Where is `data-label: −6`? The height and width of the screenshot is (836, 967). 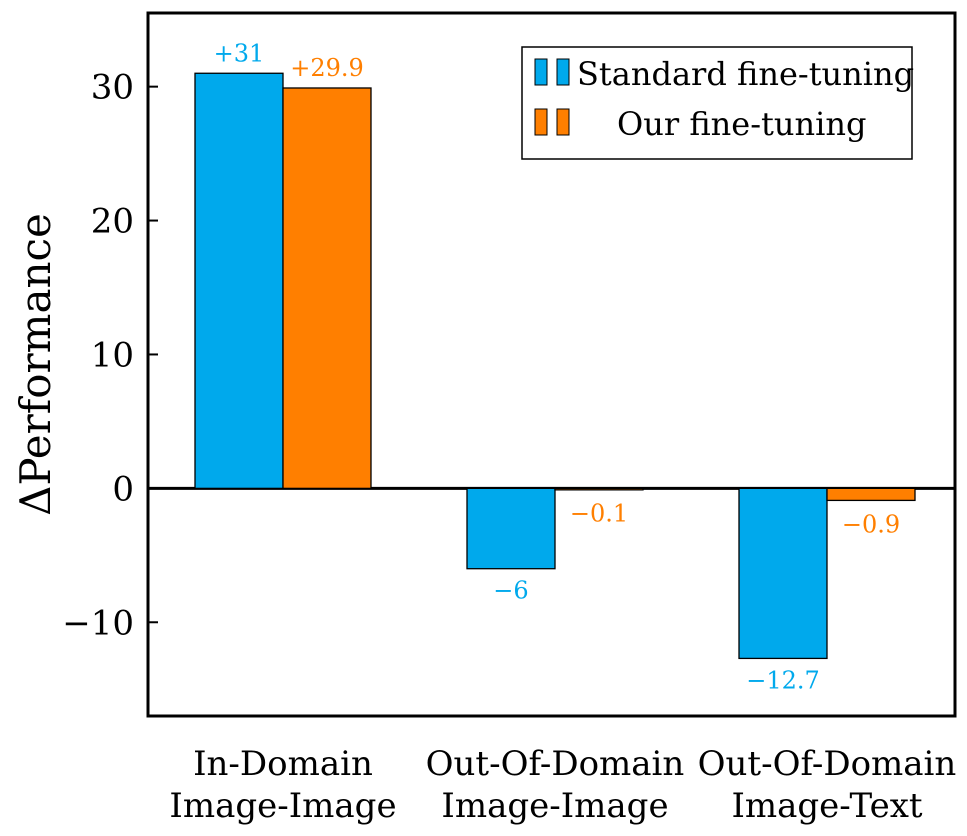
data-label: −6 is located at coordinates (510, 591).